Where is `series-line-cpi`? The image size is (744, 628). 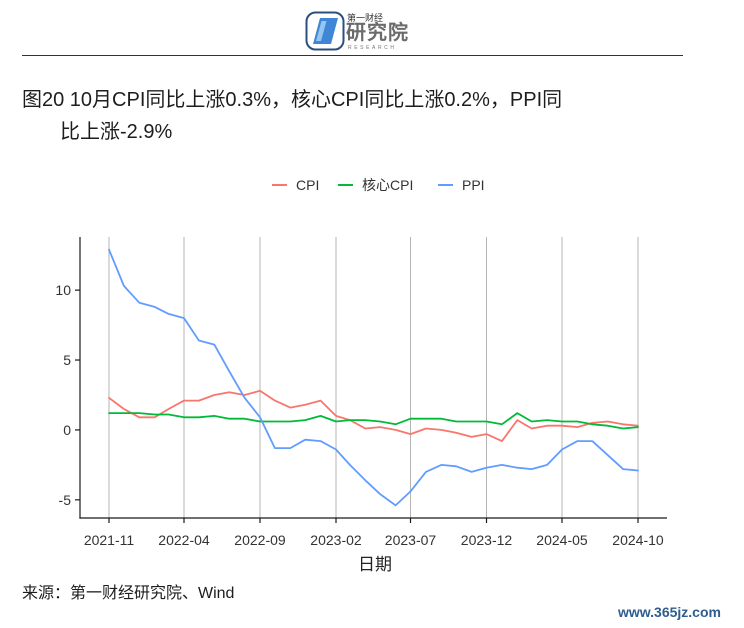 series-line-cpi is located at coordinates (373, 416).